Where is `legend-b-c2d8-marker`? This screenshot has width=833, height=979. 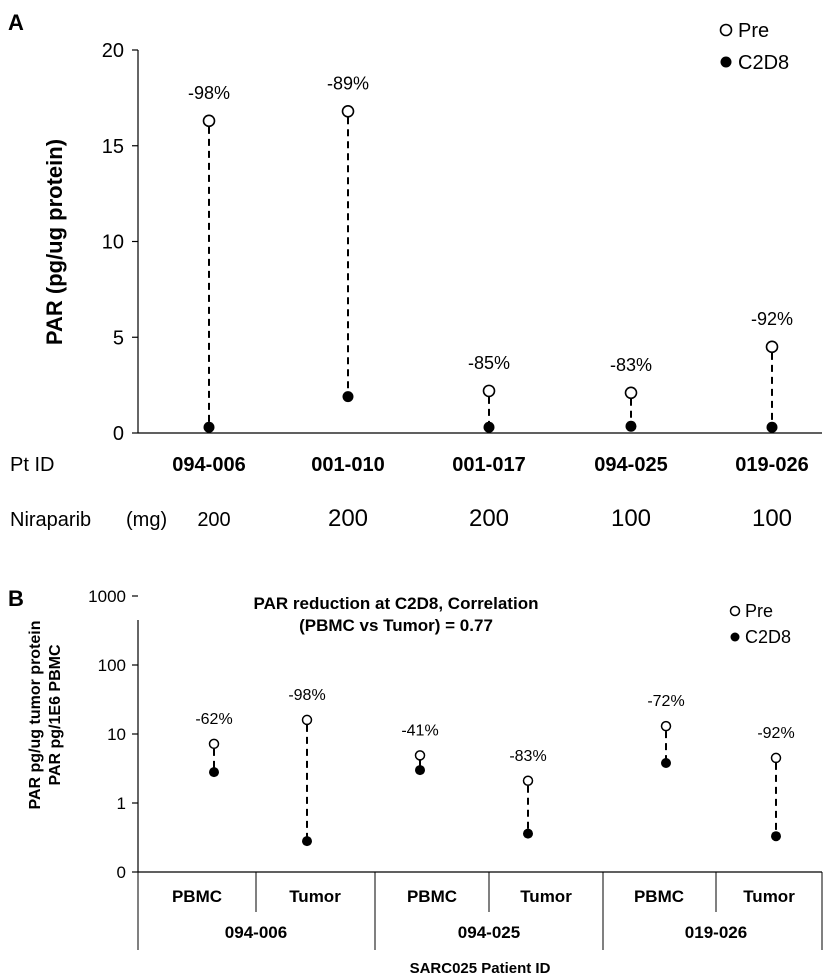 legend-b-c2d8-marker is located at coordinates (735, 637).